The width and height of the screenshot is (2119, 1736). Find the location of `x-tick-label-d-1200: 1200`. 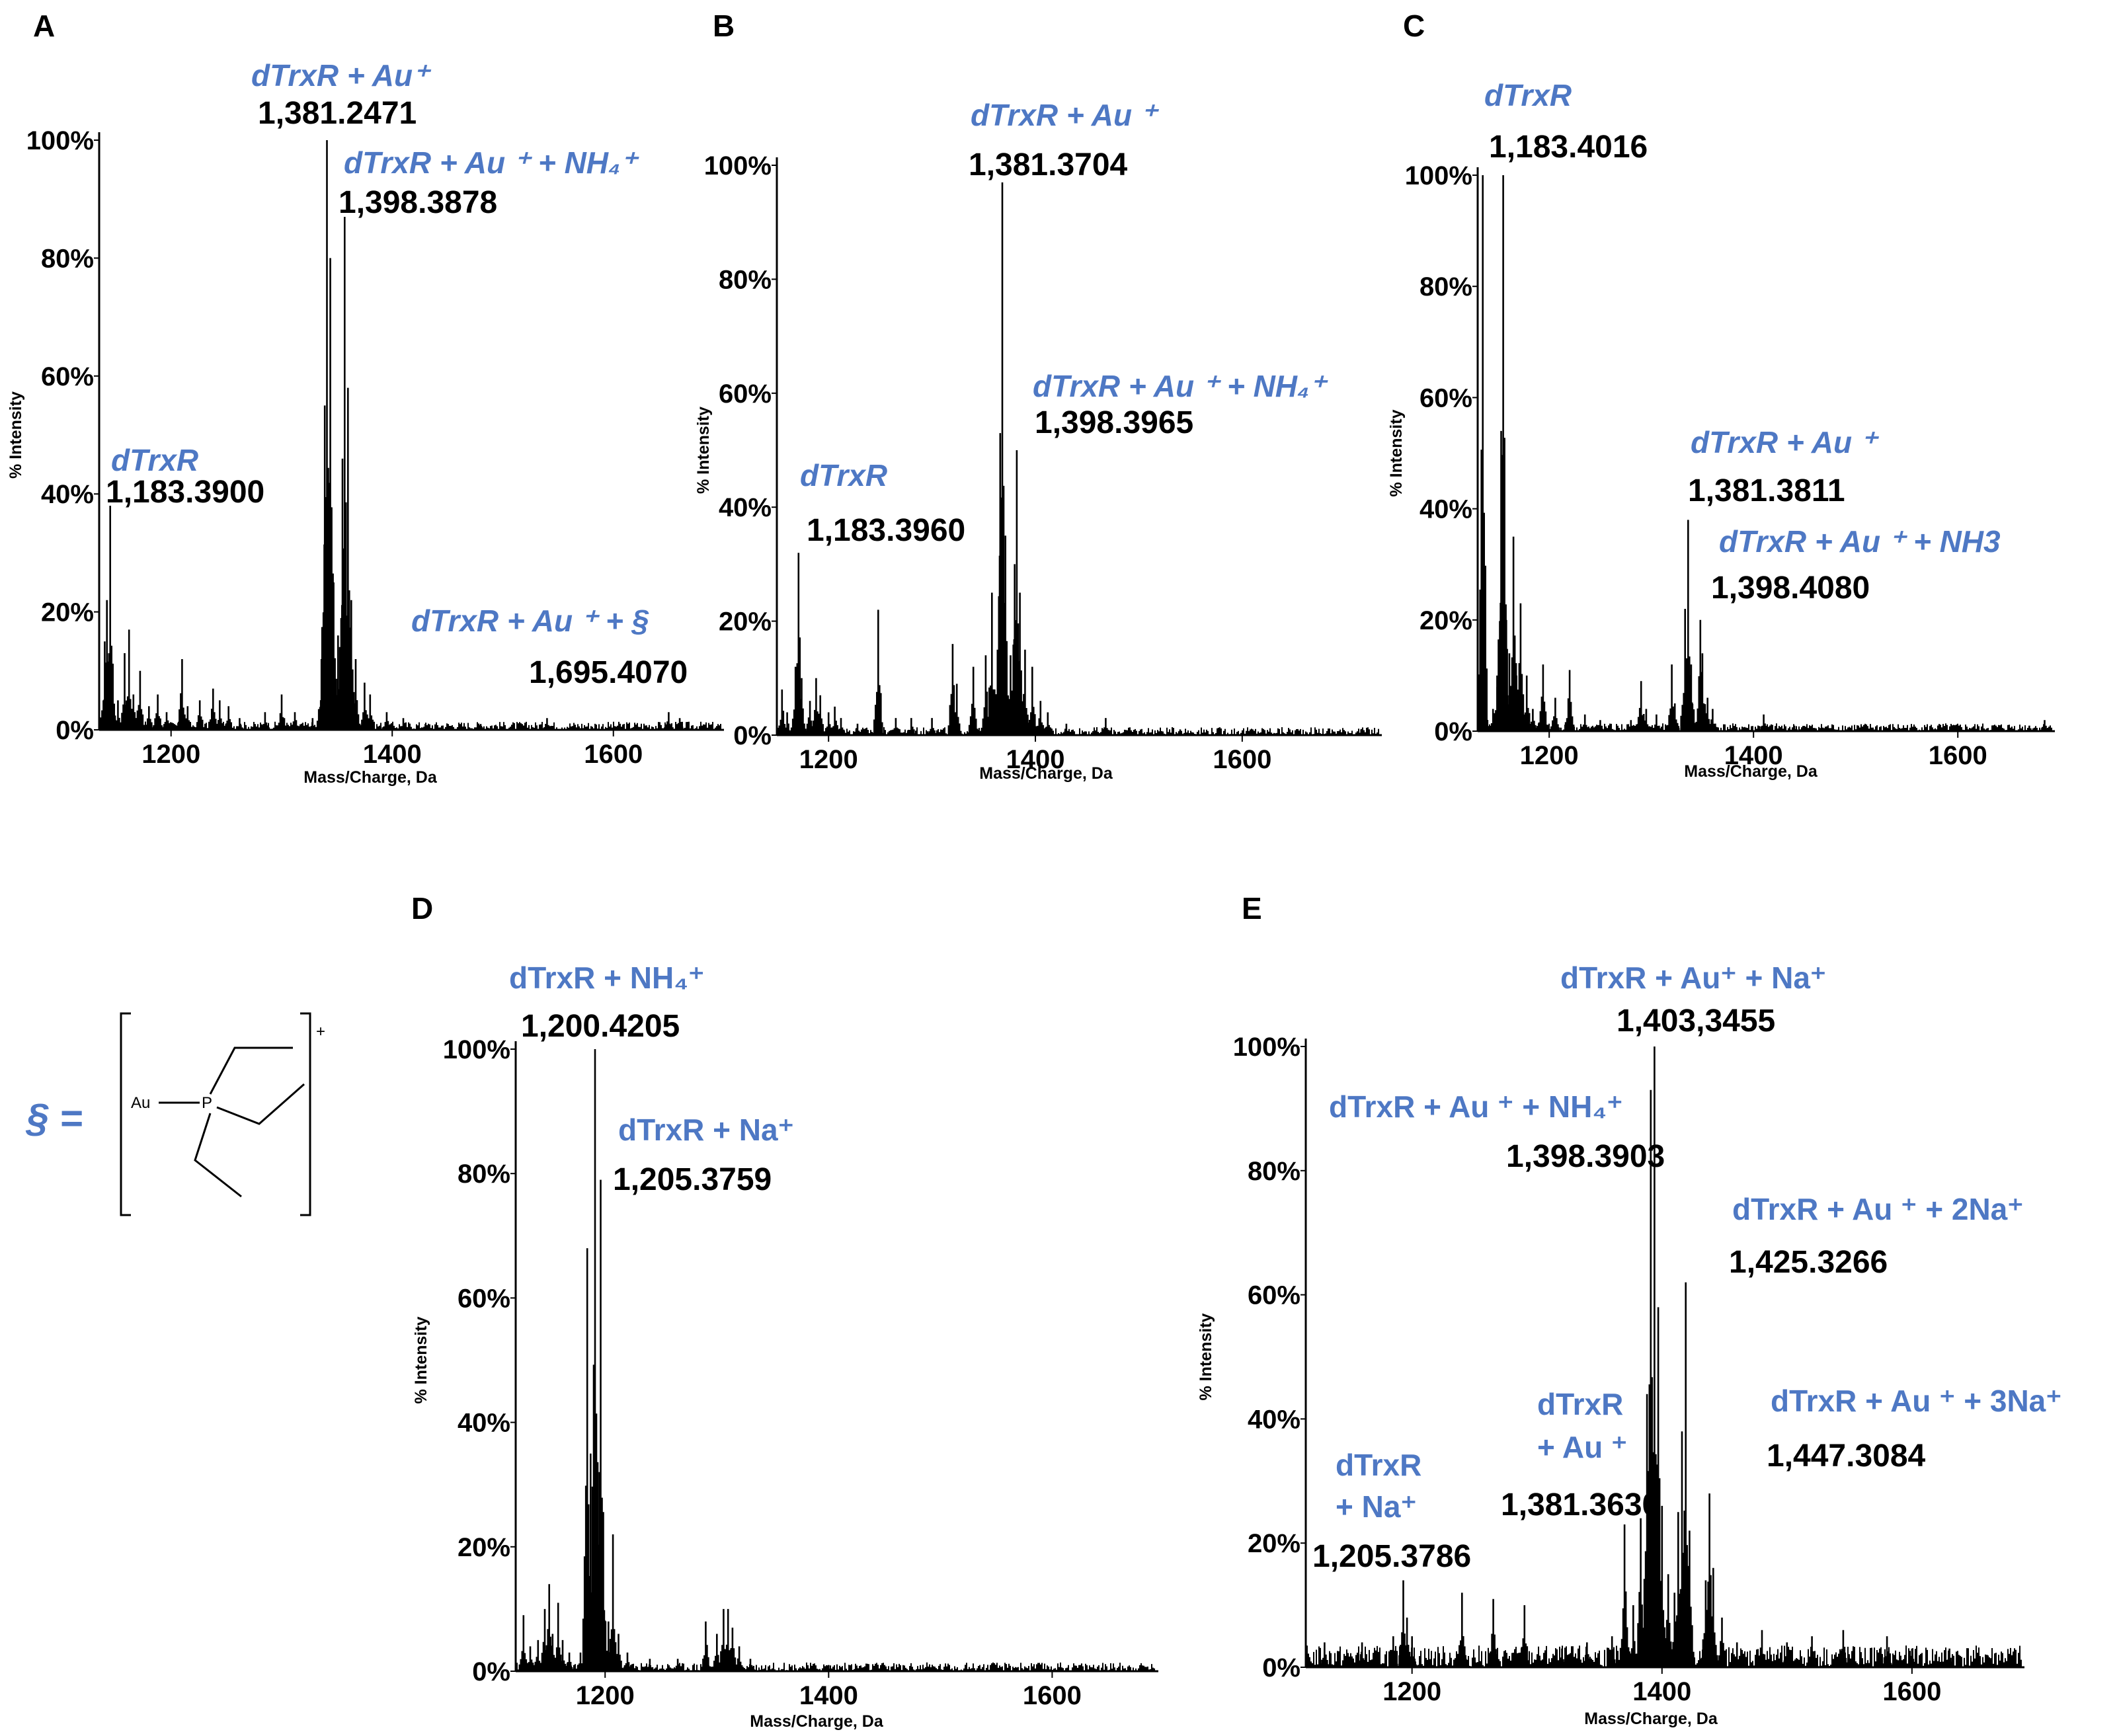

x-tick-label-d-1200: 1200 is located at coordinates (605, 1695).